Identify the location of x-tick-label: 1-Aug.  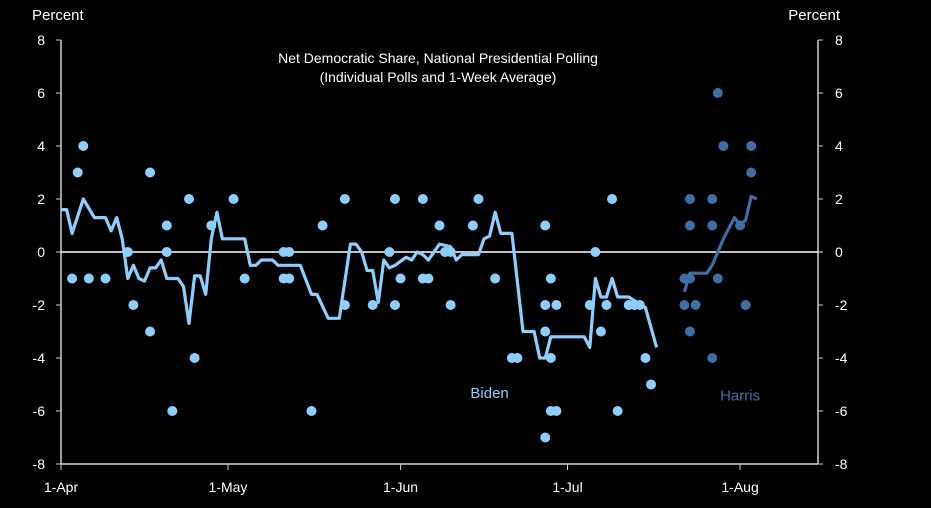
(739, 487).